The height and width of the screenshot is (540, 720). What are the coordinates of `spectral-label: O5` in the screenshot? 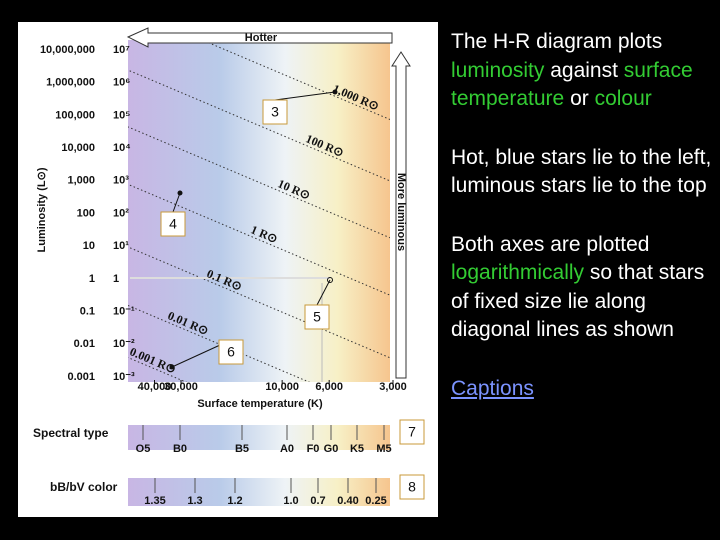 It's located at (143, 449).